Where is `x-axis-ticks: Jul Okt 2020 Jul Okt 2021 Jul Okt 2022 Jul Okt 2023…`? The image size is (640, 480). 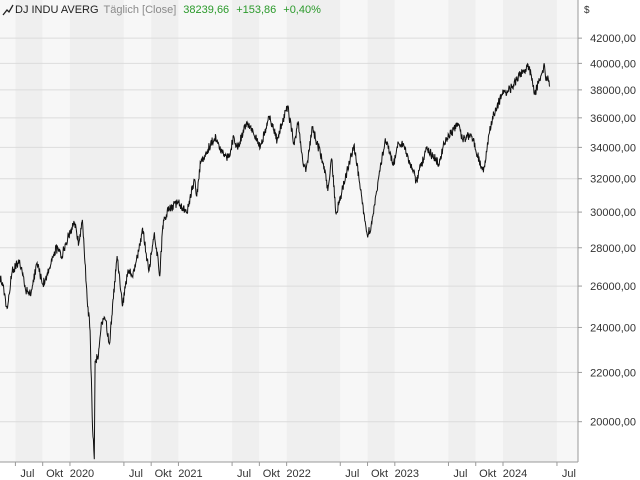 x-axis-ticks: Jul Okt 2020 Jul Okt 2021 Jul Okt 2022 Jul Okt 2023… is located at coordinates (295, 471).